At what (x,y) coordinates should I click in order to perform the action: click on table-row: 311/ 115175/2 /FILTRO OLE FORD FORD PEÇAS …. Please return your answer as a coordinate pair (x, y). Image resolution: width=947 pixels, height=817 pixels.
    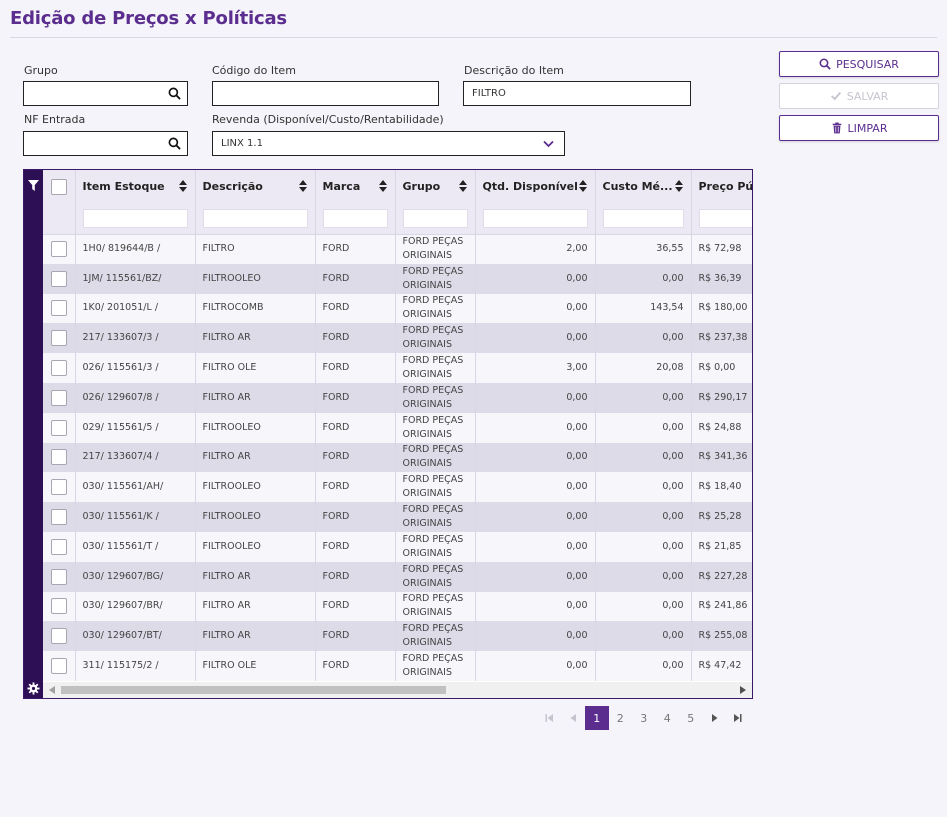
    Looking at the image, I should click on (397, 666).